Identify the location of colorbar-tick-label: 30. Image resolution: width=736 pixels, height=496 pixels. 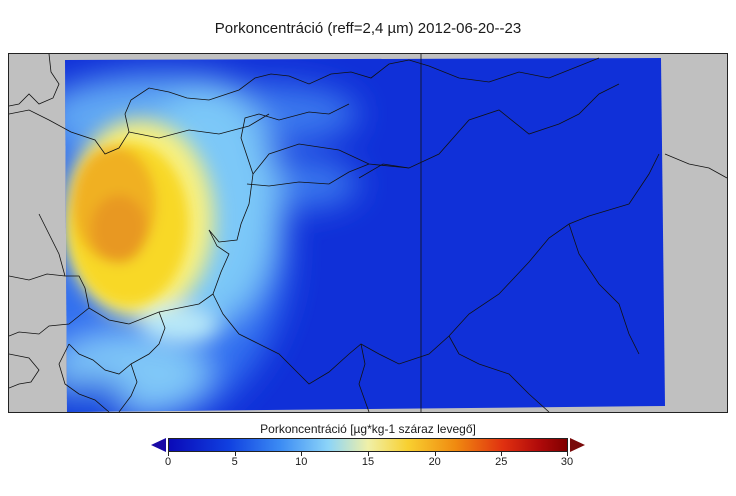
(567, 462).